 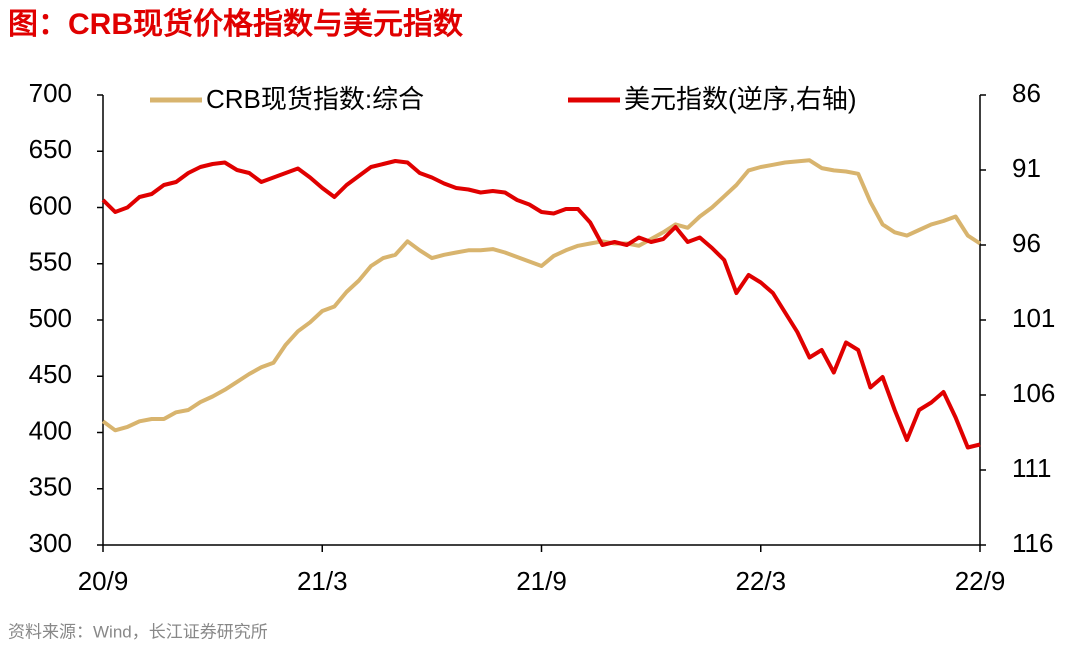 I want to click on y2-tick-label: 86, so click(x=1026, y=93).